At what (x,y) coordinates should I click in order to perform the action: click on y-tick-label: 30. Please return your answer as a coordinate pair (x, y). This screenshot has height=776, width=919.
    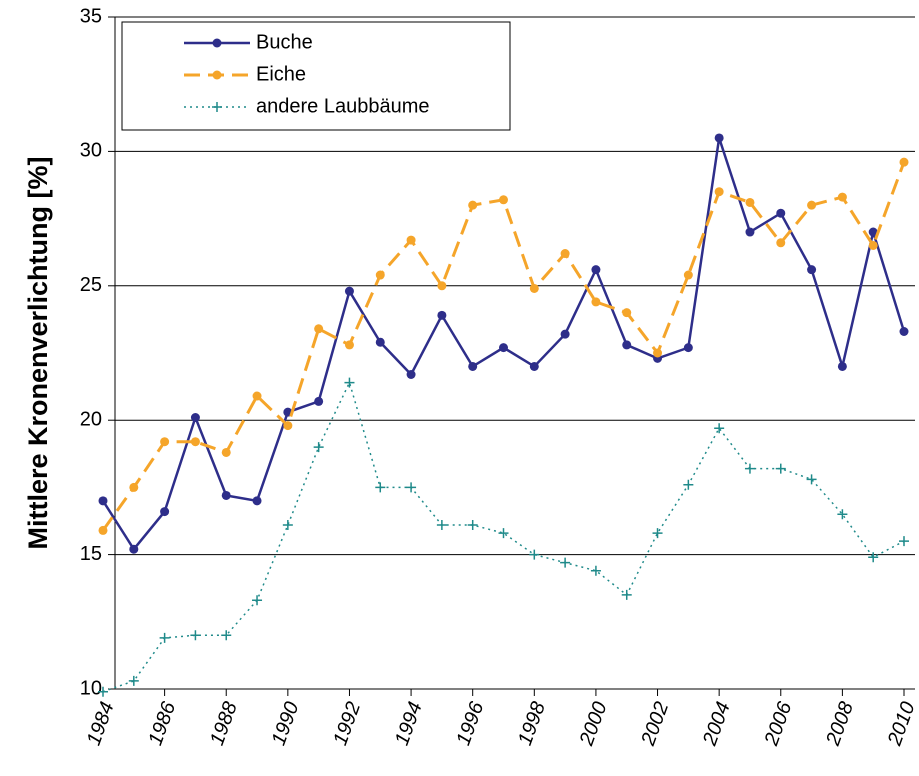
    Looking at the image, I should click on (91, 151).